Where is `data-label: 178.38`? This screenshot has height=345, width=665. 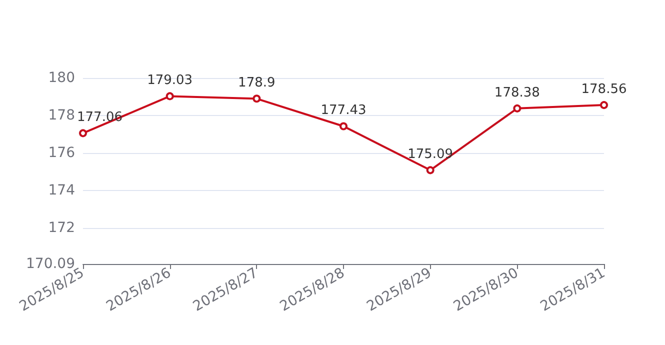
data-label: 178.38 is located at coordinates (517, 92).